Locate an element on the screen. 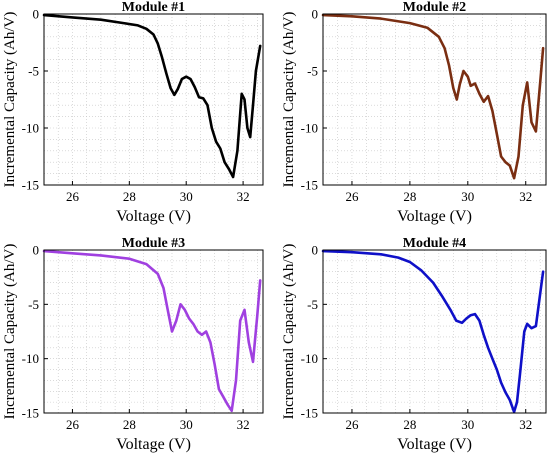 The height and width of the screenshot is (460, 550). chart-title: Module #1 is located at coordinates (153, 7).